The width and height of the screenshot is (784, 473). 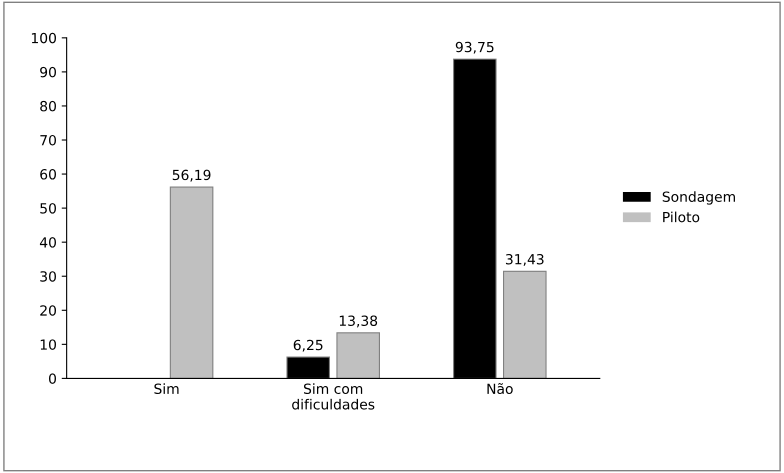 I want to click on y-tick-label: 0, so click(x=52, y=378).